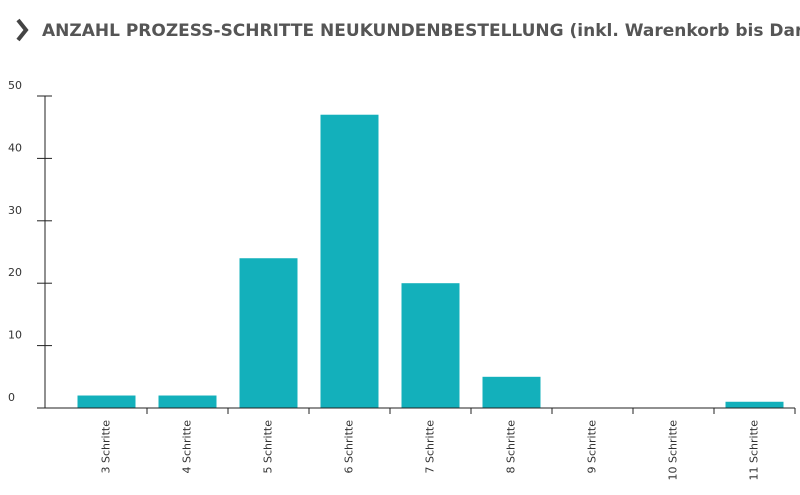  Describe the element at coordinates (754, 450) in the screenshot. I see `x-tick-label: 11 Schritte` at that location.